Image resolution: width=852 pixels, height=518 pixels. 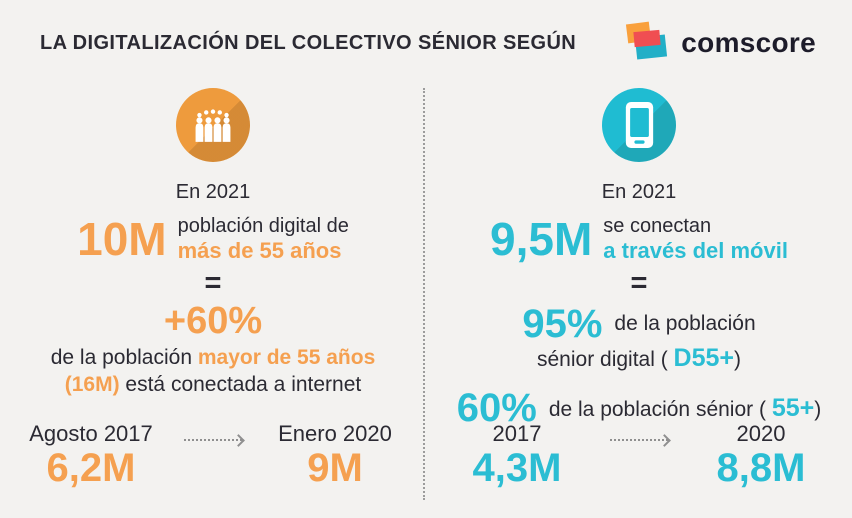 I want to click on left-timeline-to-value: 9M, so click(x=335, y=468).